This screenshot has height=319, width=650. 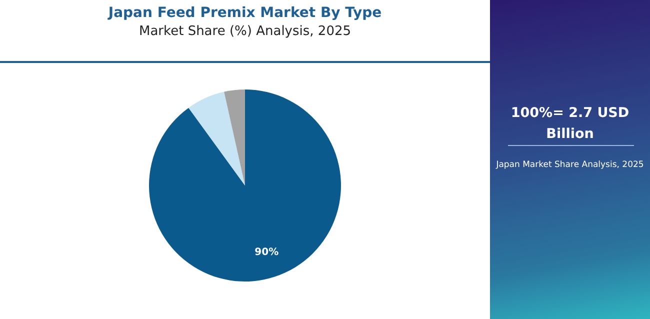 I want to click on text: 100%= 2.7 USD Billion, so click(x=570, y=124).